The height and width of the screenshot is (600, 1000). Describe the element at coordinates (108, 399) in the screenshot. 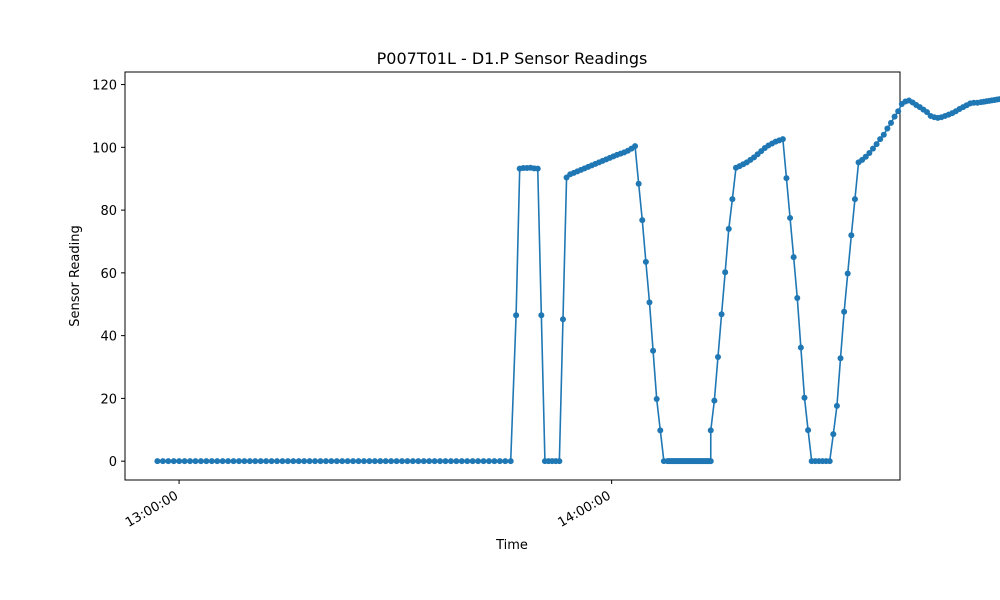

I see `y-tick-label: 20` at that location.